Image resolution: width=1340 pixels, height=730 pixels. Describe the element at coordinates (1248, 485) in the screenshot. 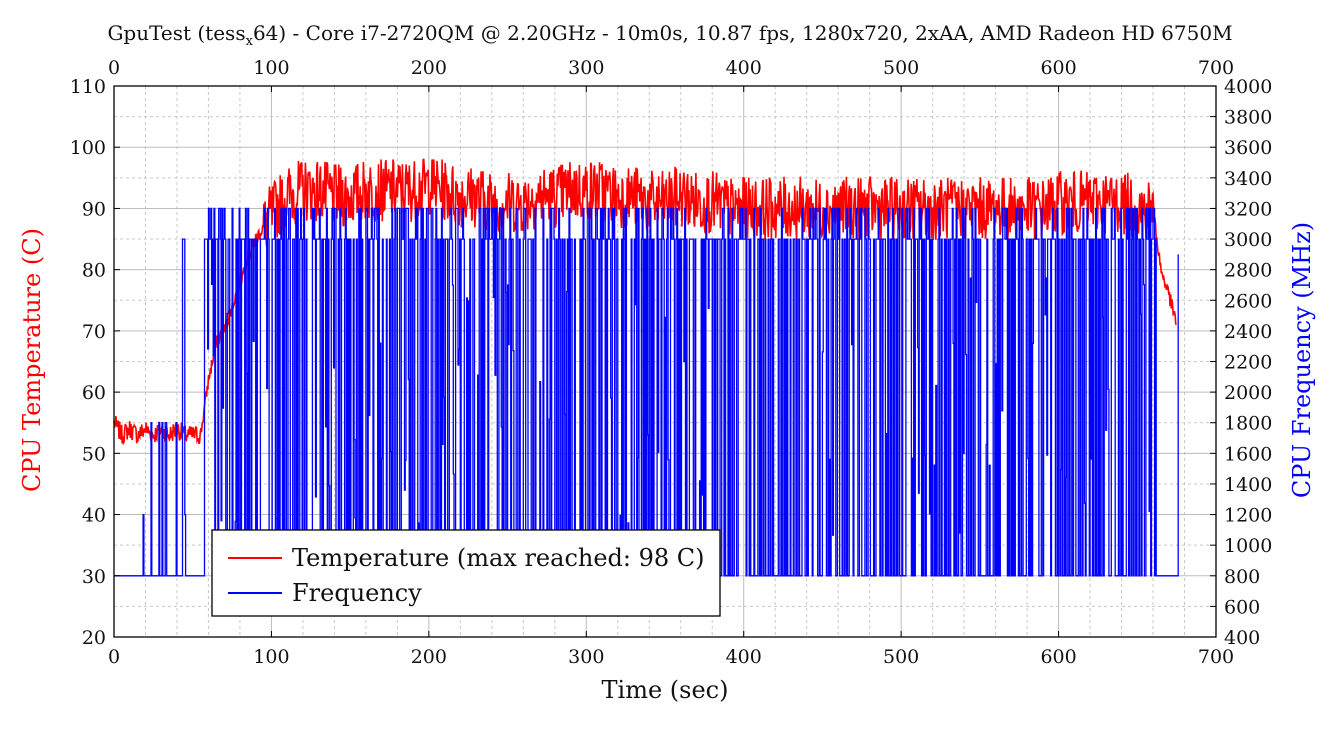

I see `y-right-tick-label: 1400` at that location.